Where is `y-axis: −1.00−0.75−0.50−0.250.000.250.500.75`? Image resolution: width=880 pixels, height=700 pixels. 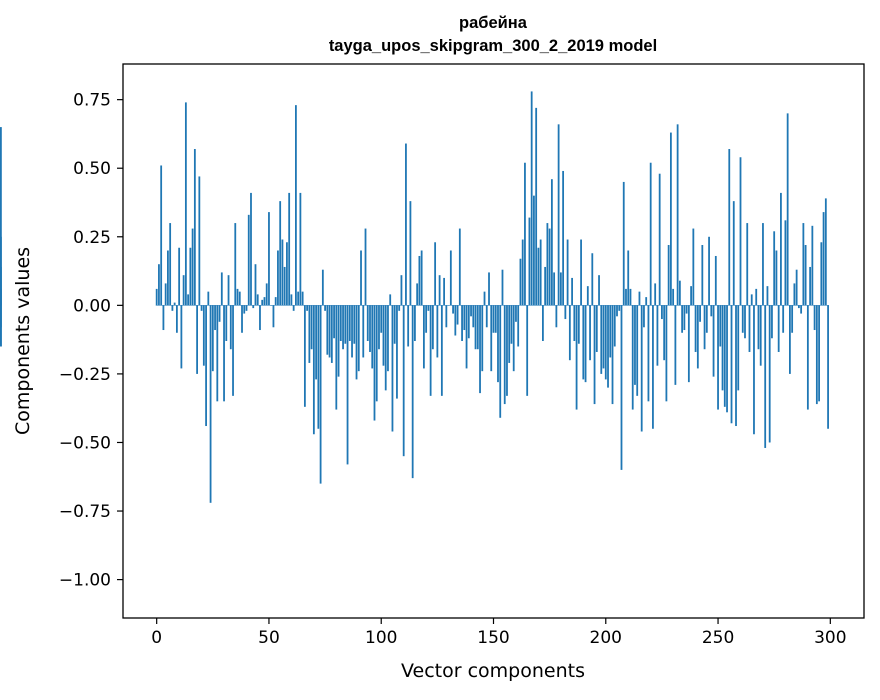
y-axis: −1.00−0.75−0.50−0.250.000.250.500.75 is located at coordinates (91, 341).